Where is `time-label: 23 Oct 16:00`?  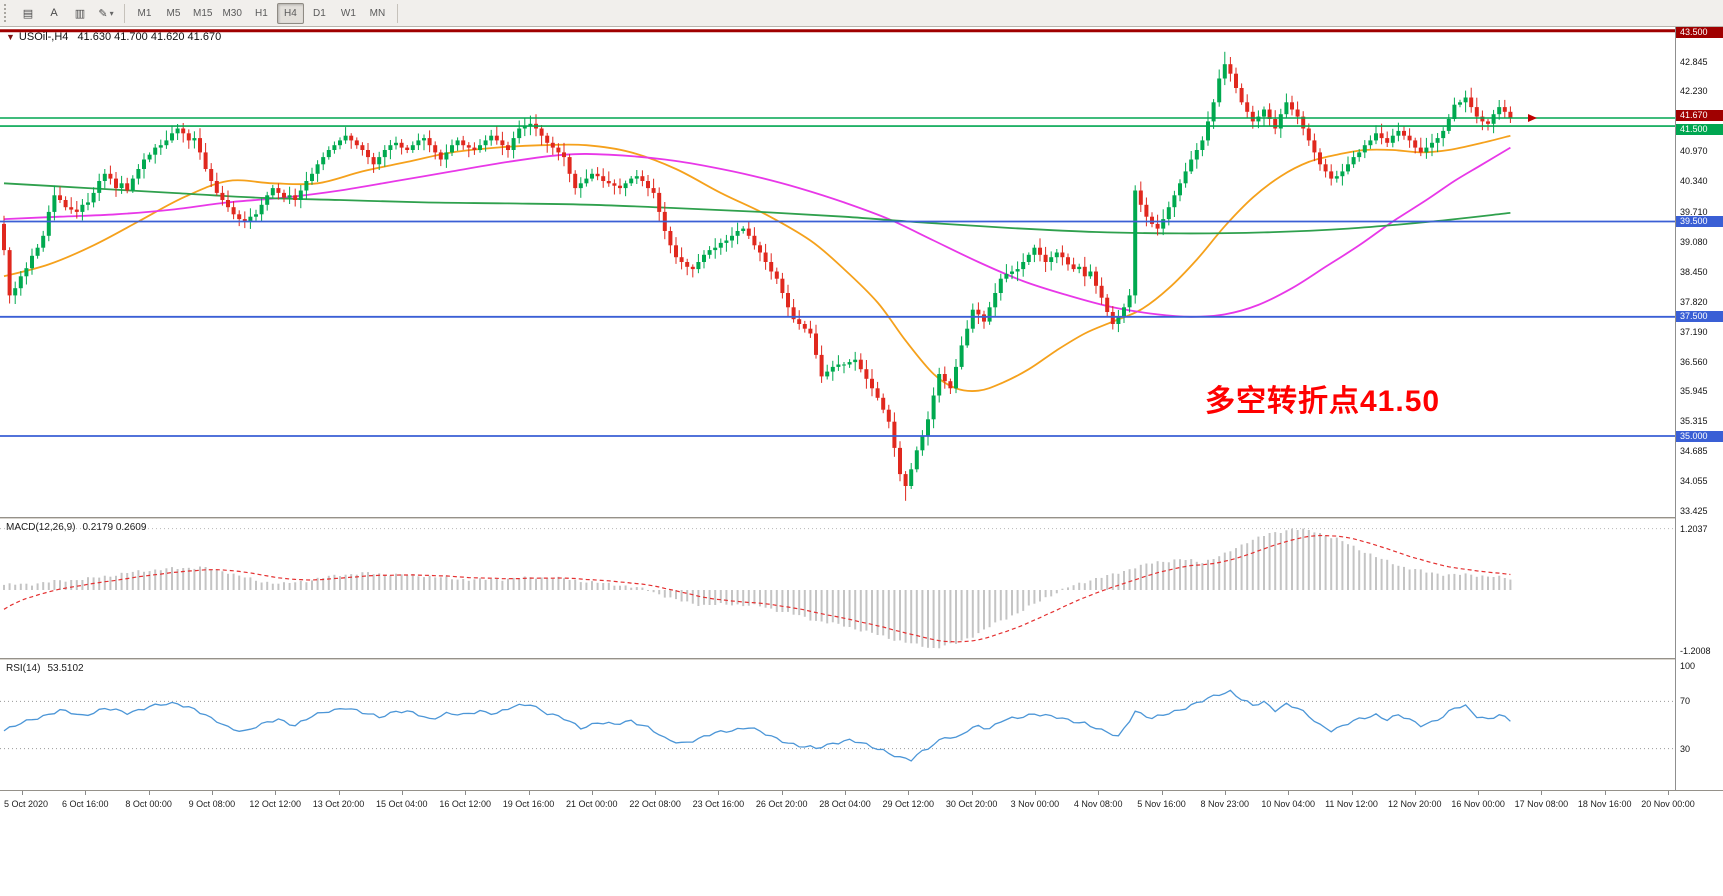
time-label: 23 Oct 16:00 is located at coordinates (718, 804).